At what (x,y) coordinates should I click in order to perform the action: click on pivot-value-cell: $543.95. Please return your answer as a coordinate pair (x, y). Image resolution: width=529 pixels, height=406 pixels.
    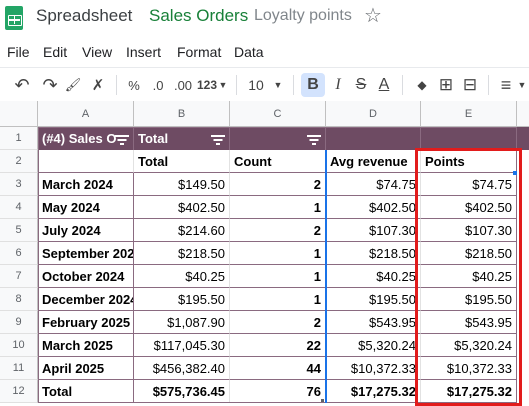
    Looking at the image, I should click on (469, 322).